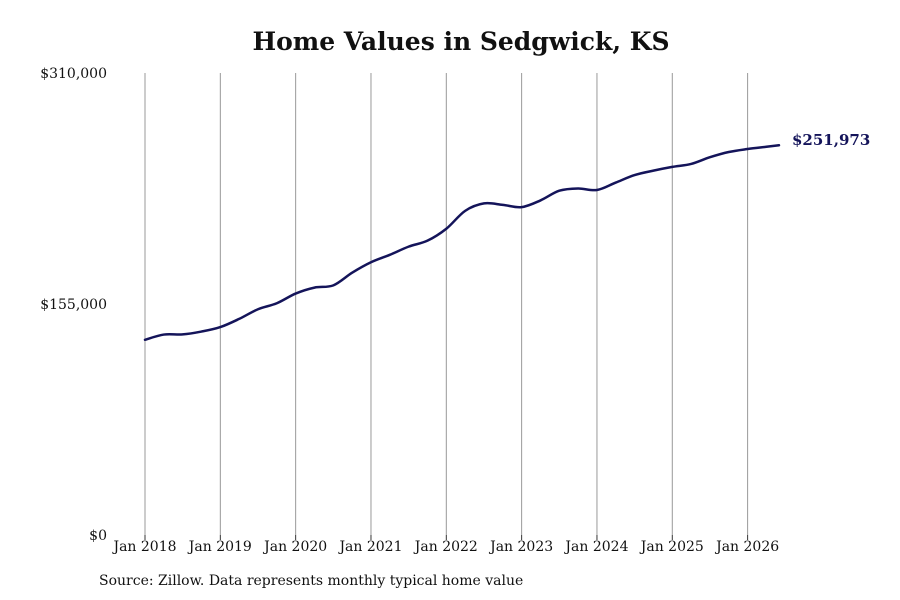 Image resolution: width=900 pixels, height=600 pixels. Describe the element at coordinates (369, 547) in the screenshot. I see `x-tick-label: Jan 2021` at that location.